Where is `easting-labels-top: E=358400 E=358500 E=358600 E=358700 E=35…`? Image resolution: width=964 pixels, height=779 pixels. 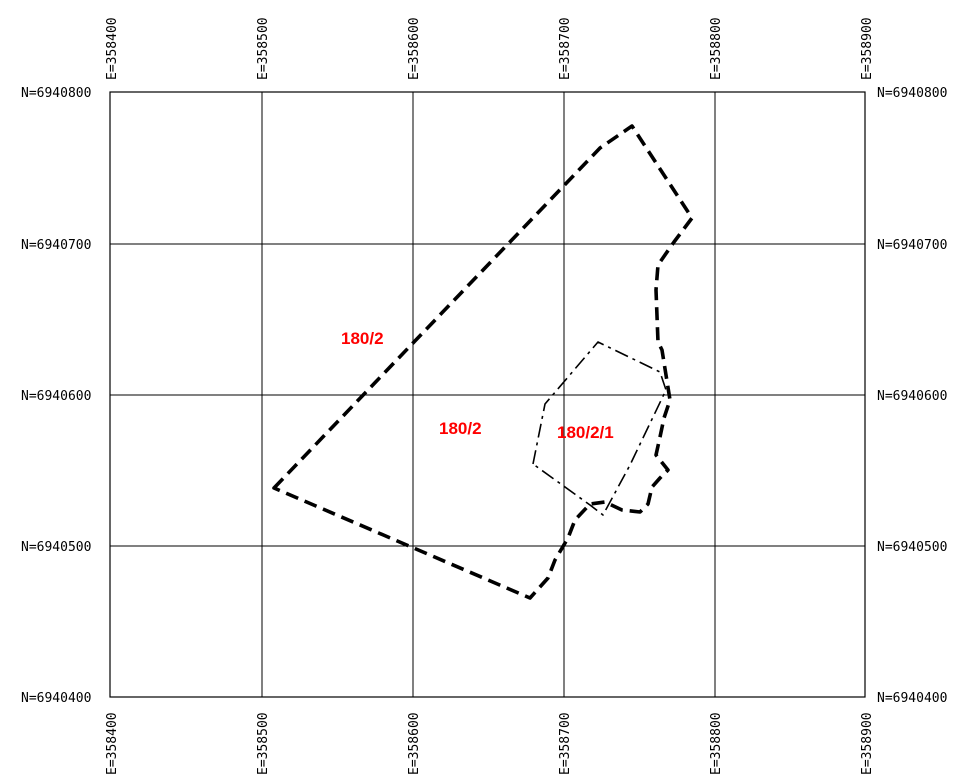 easting-labels-top: E=358400 E=358500 E=358600 E=358700 E=35… is located at coordinates (490, 48).